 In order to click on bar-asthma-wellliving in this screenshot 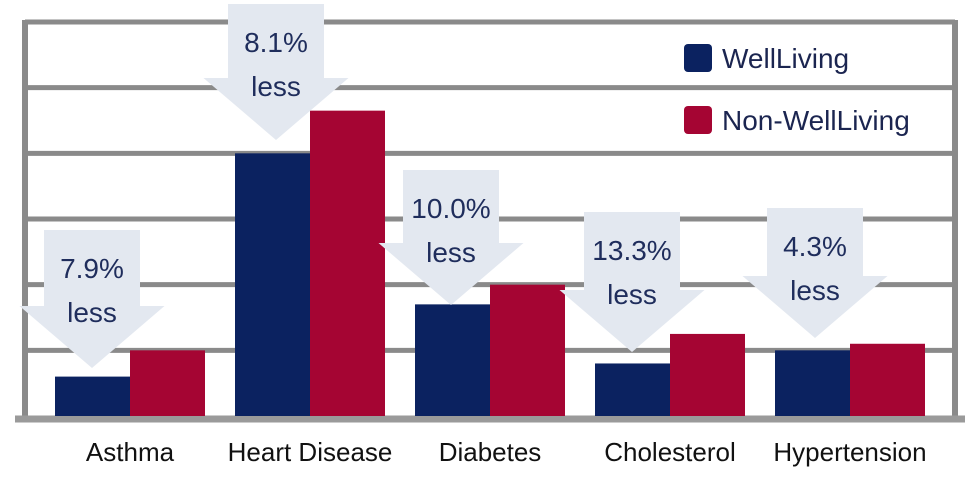, I will do `click(92, 396)`.